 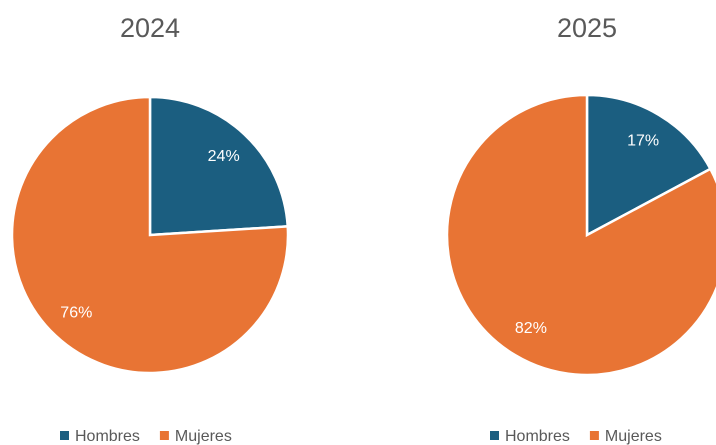 What do you see at coordinates (643, 141) in the screenshot?
I see `data-label: 17%` at bounding box center [643, 141].